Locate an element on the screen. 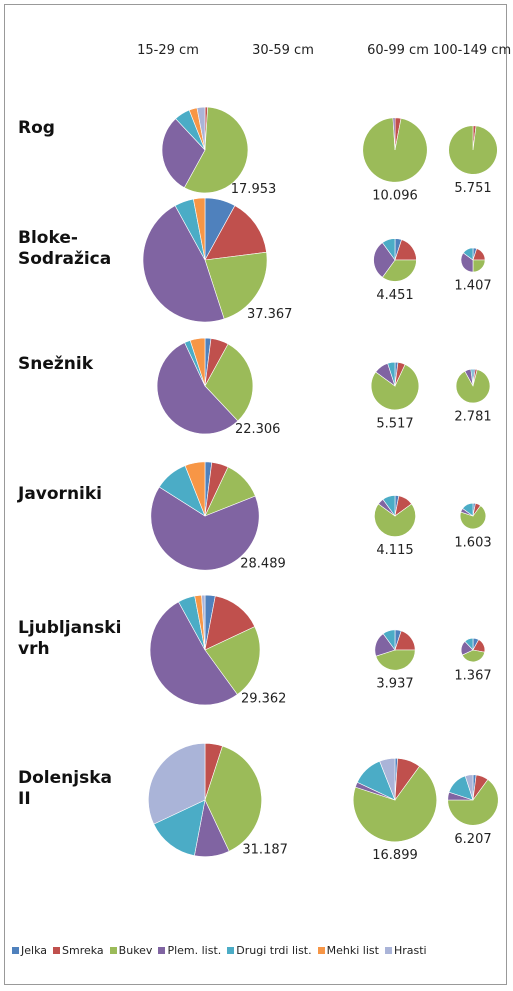 This screenshot has width=513, height=991. total-label: 4.115 is located at coordinates (394, 550).